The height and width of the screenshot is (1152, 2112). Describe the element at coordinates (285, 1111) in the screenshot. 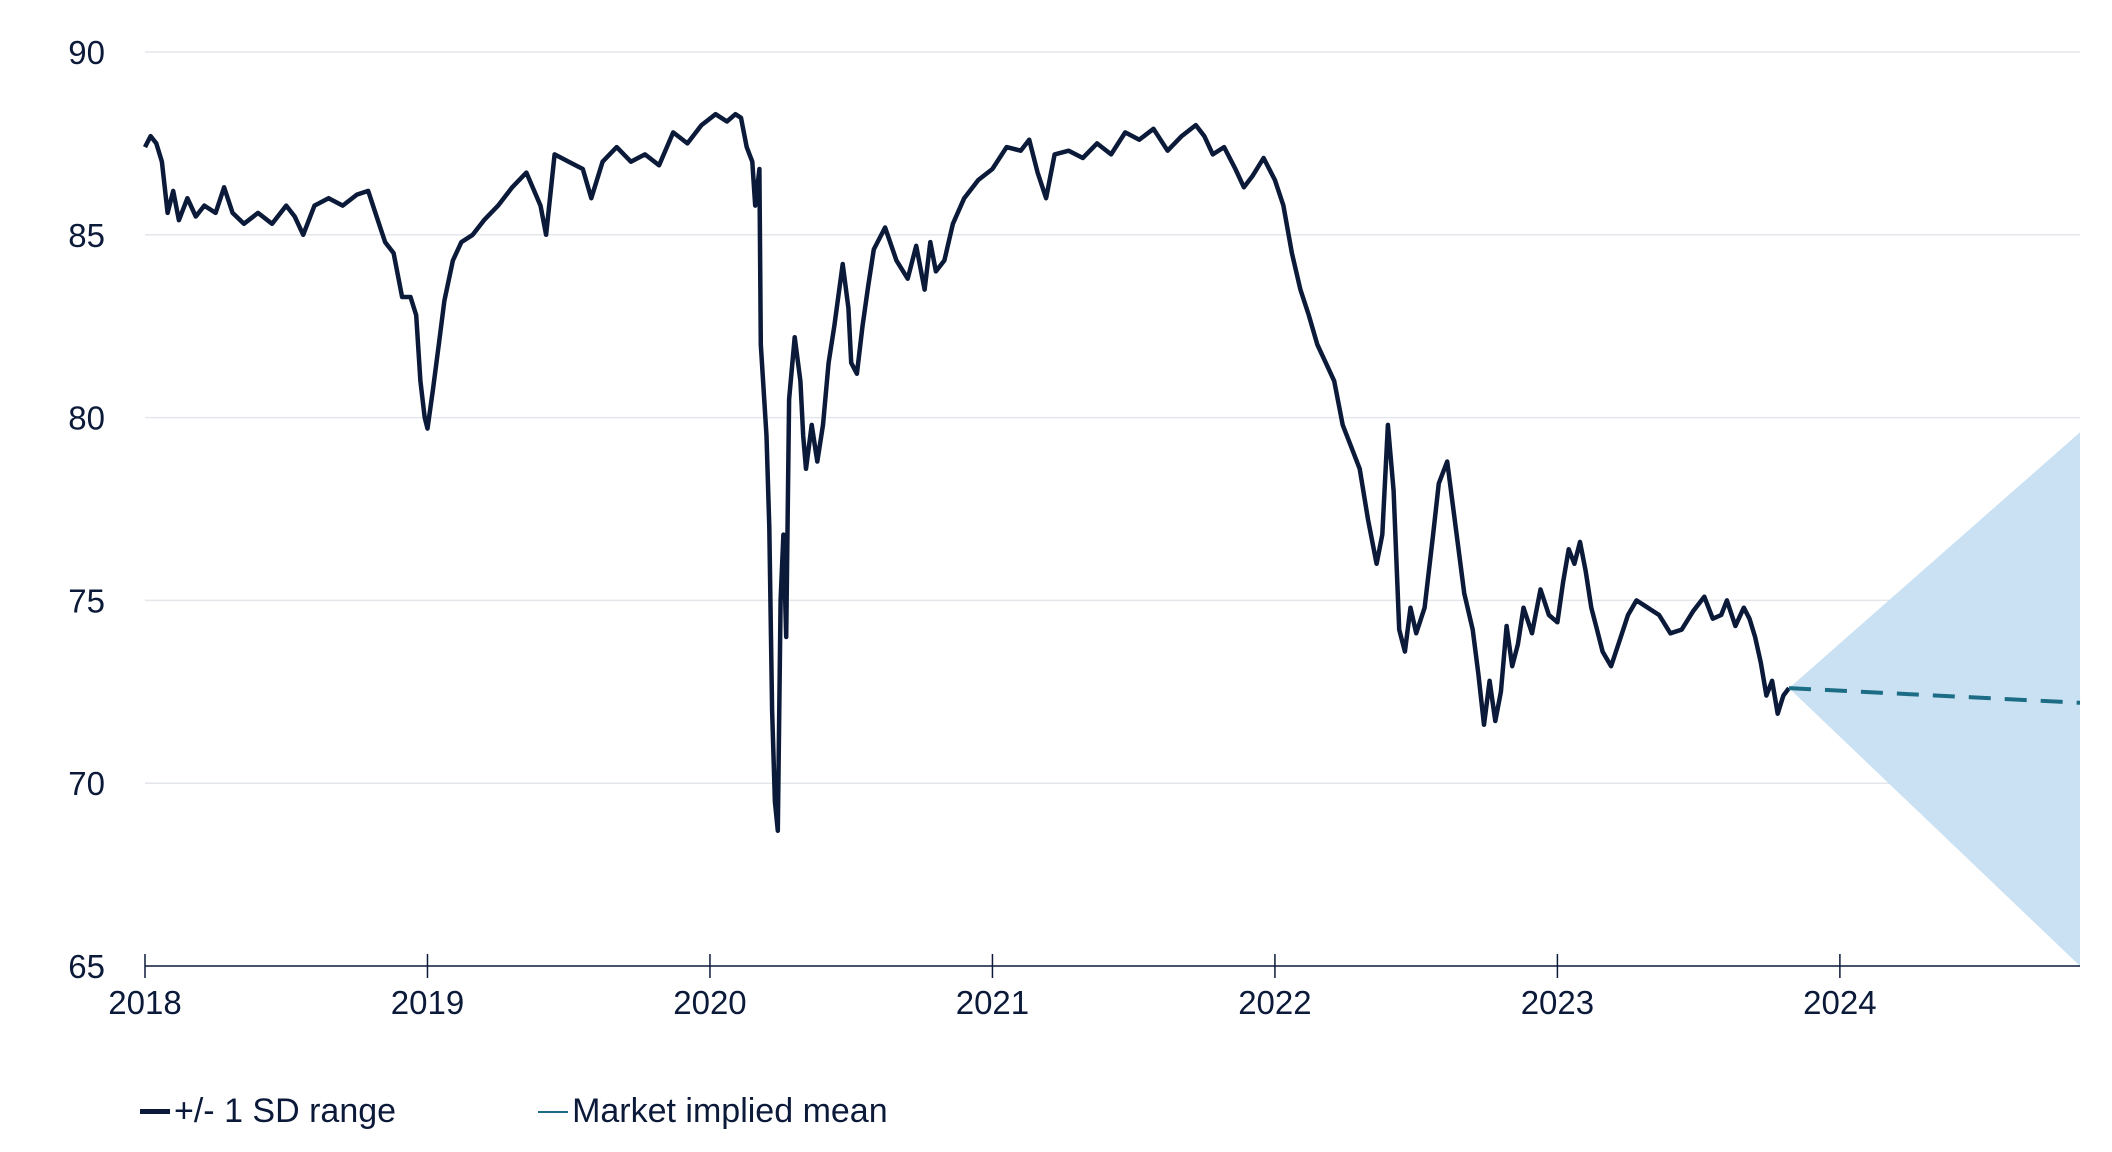

I see `legend-label: +/- 1 SD range` at that location.